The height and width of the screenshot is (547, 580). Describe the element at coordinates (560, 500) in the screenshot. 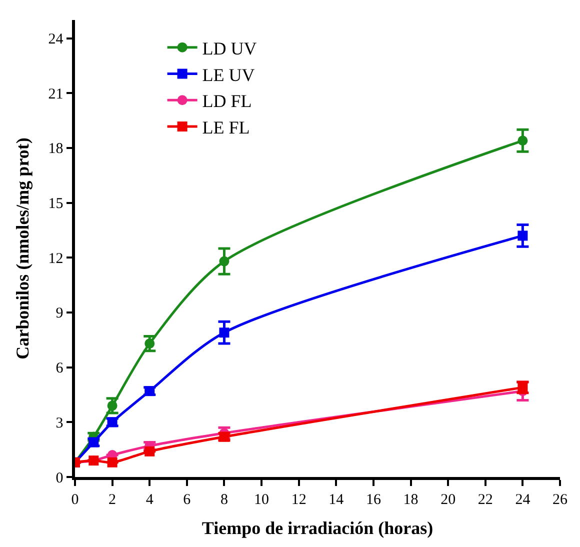

I see `x-tick-label: 26` at that location.